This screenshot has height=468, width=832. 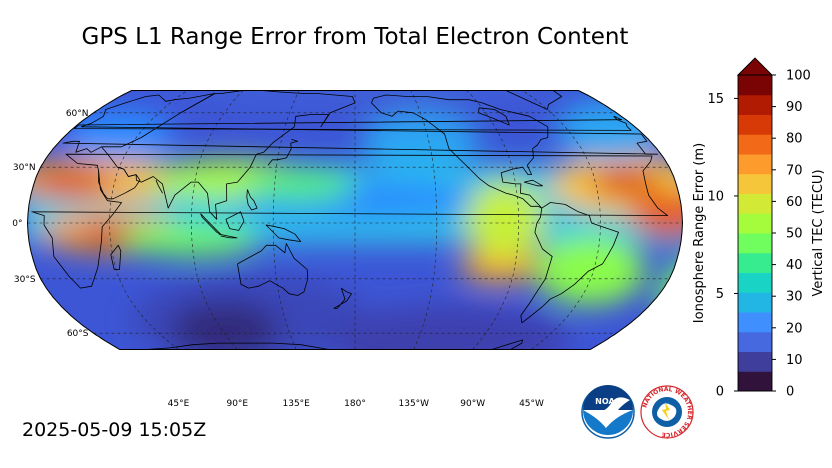 What do you see at coordinates (450, 327) in the screenshot?
I see `southern-pacific-low` at bounding box center [450, 327].